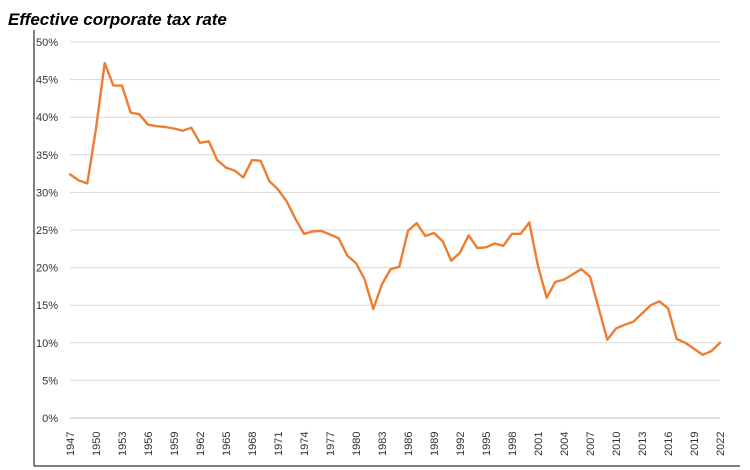  What do you see at coordinates (669, 444) in the screenshot?
I see `x-tick-label: 2016` at bounding box center [669, 444].